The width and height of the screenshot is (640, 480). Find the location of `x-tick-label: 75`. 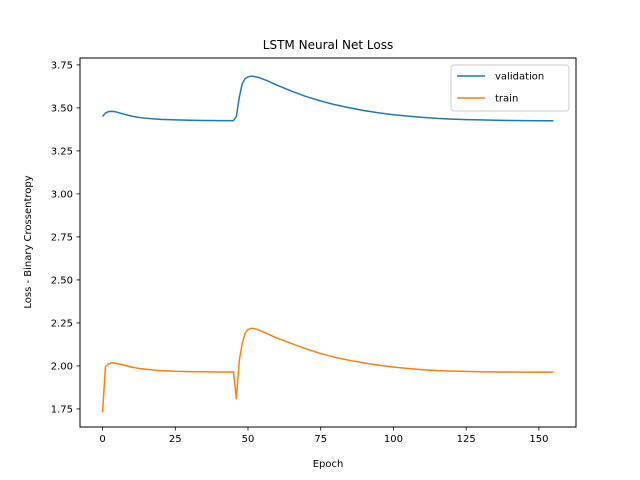

x-tick-label: 75 is located at coordinates (320, 439).